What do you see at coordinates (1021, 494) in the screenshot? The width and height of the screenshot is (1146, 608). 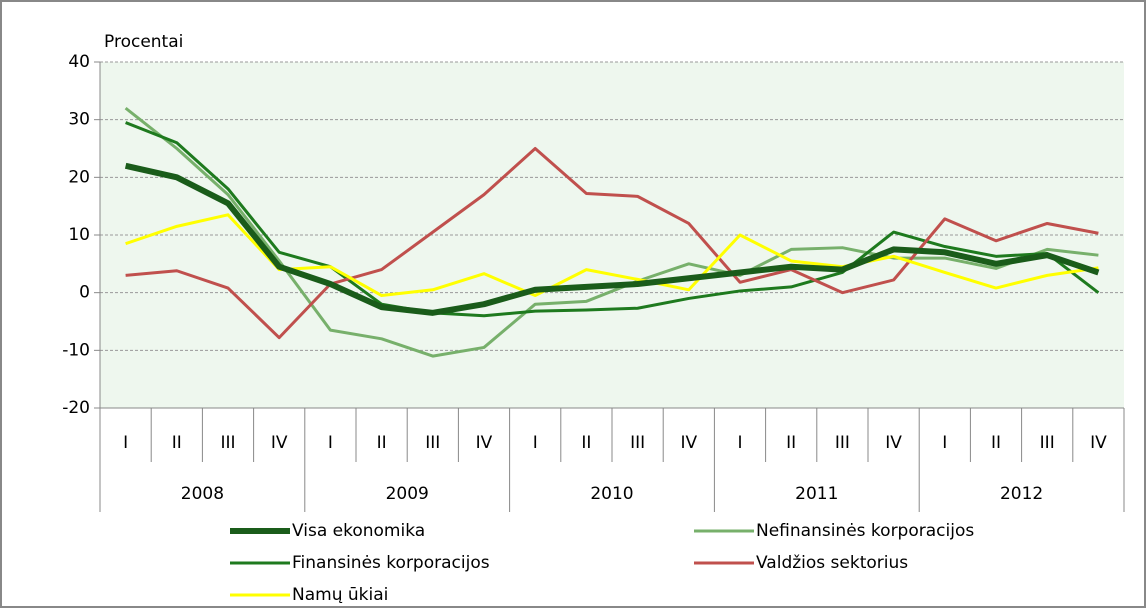 I see `group-label: 2012` at bounding box center [1021, 494].